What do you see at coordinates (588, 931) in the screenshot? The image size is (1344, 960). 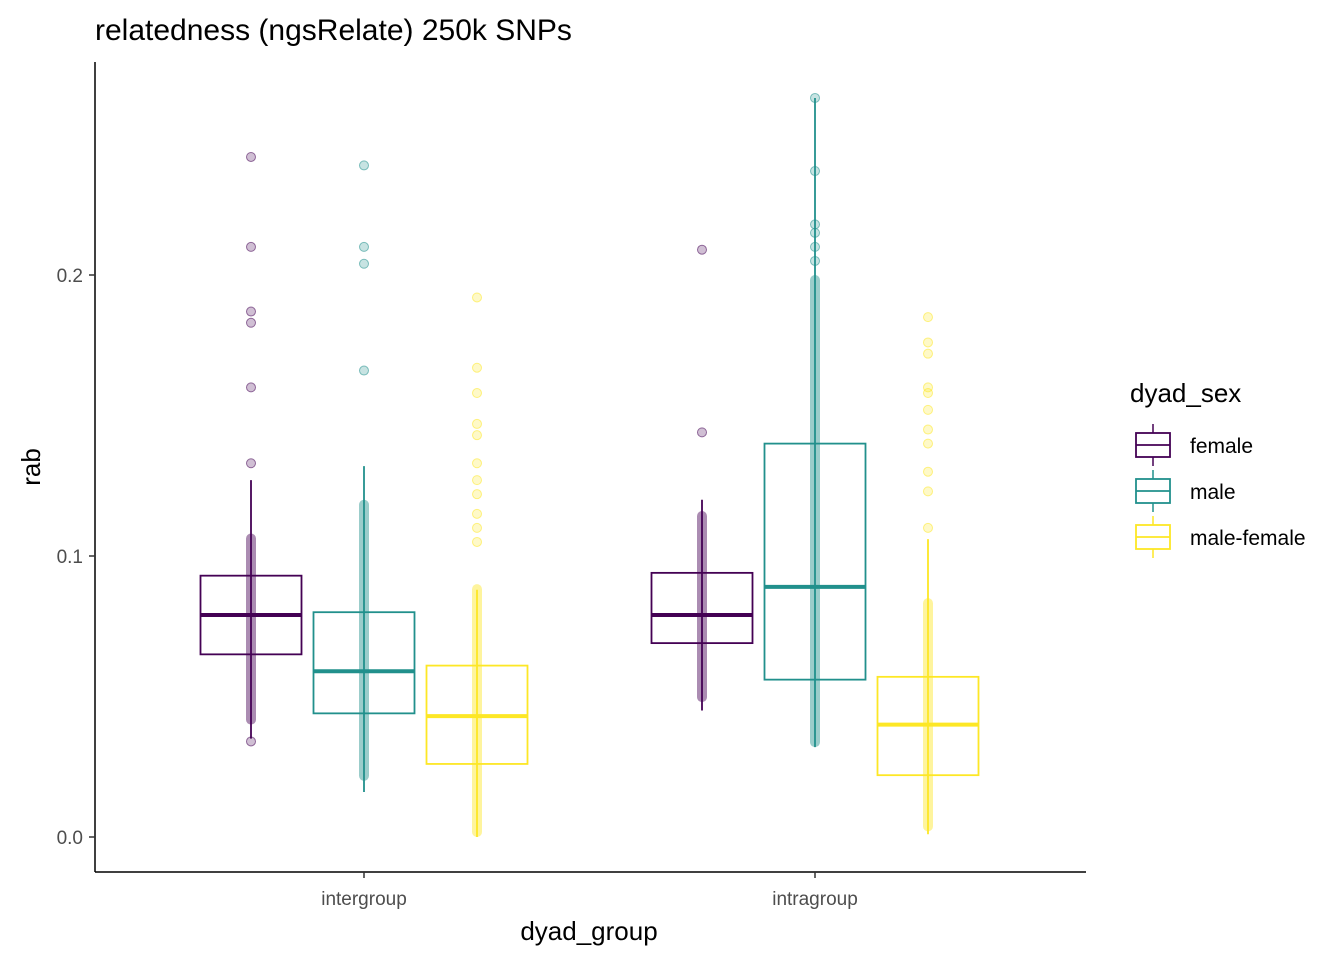 I see `x-axis-title: dyad_group` at bounding box center [588, 931].